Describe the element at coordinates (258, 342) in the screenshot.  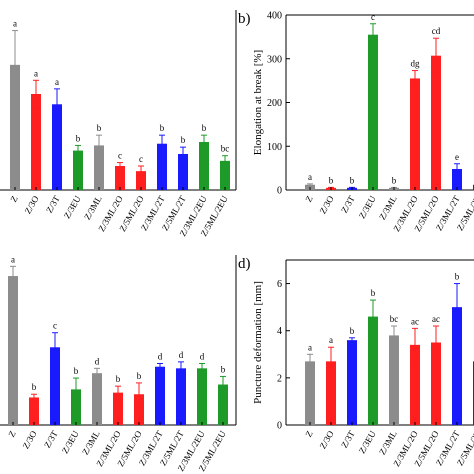
I see `y-axis-title: Puncture deformation [mm]` at that location.